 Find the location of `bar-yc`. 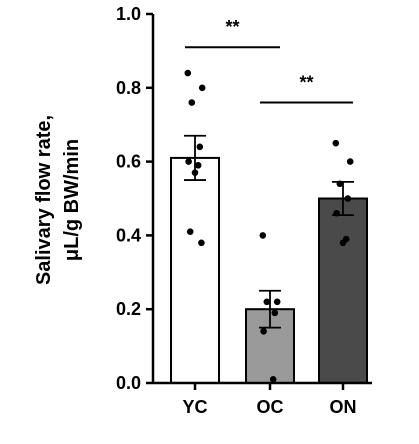

bar-yc is located at coordinates (195, 270).